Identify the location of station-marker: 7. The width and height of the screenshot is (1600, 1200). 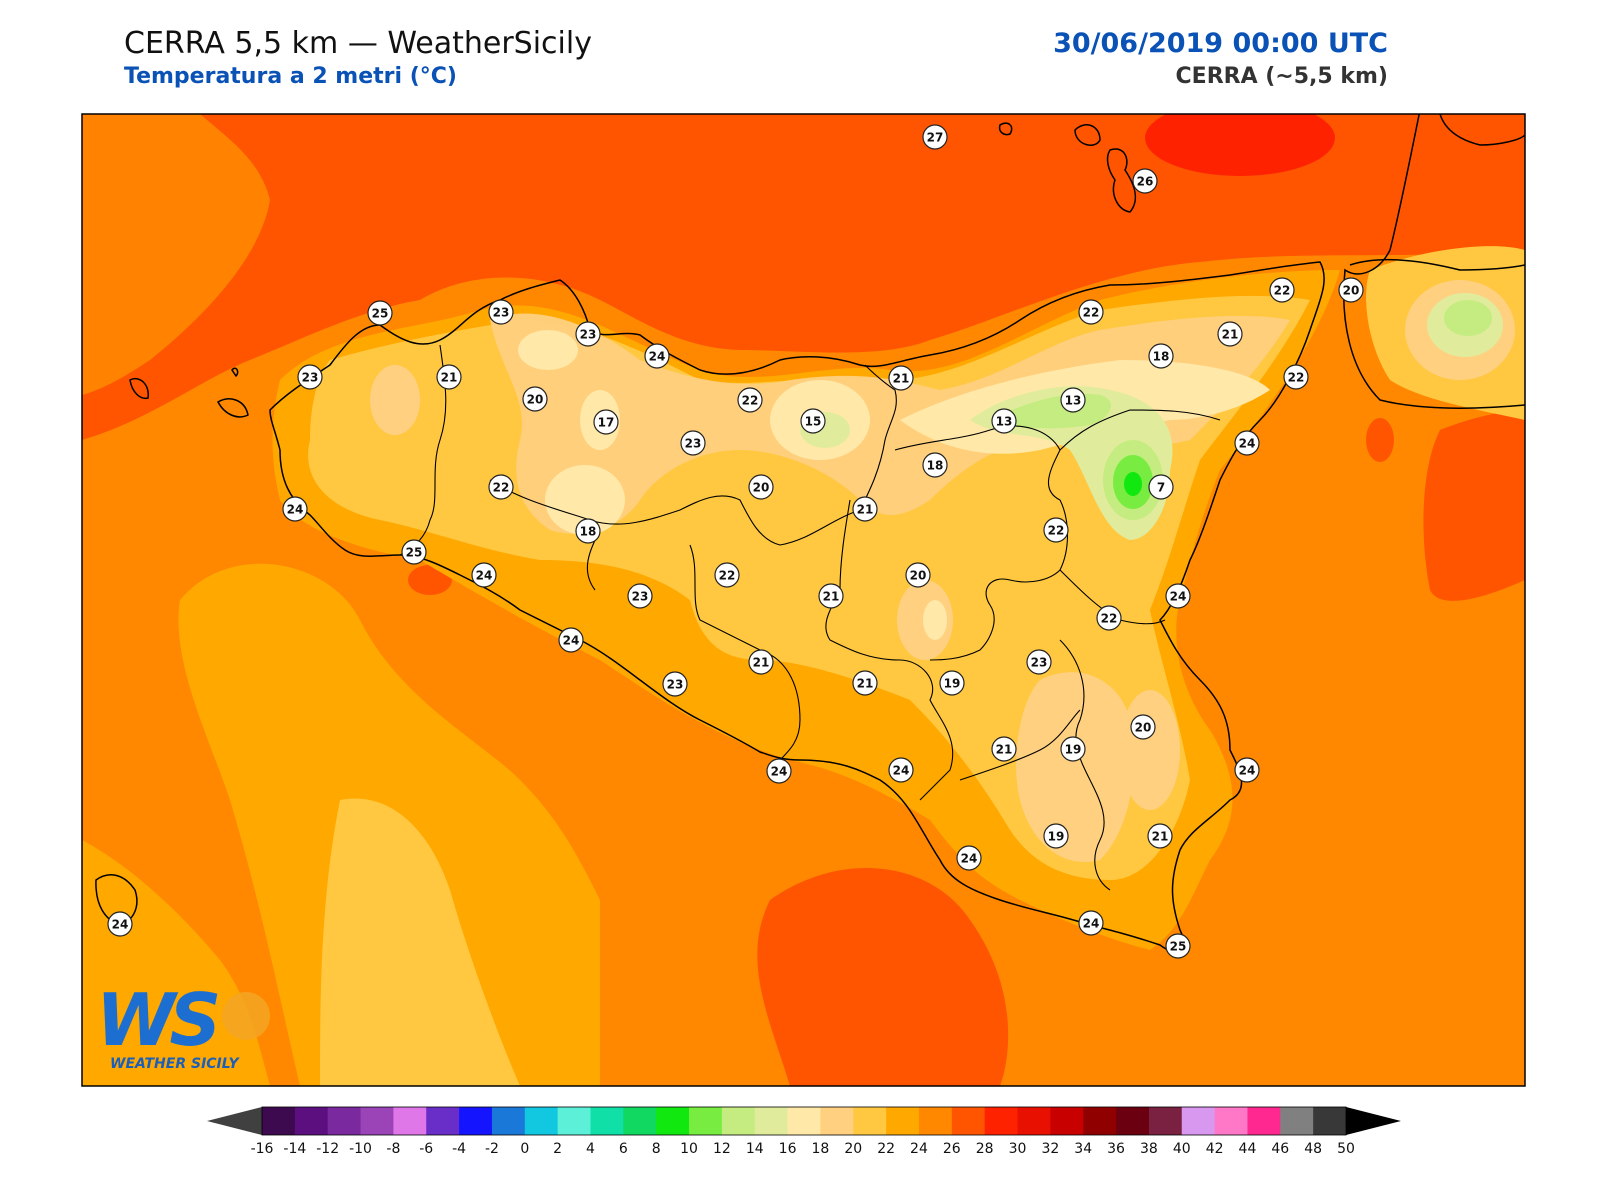
(1161, 487).